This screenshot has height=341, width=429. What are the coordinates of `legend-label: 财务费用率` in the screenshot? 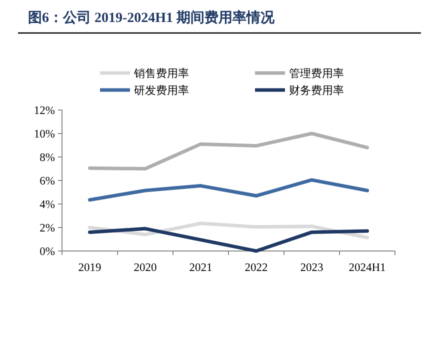 It's located at (316, 90).